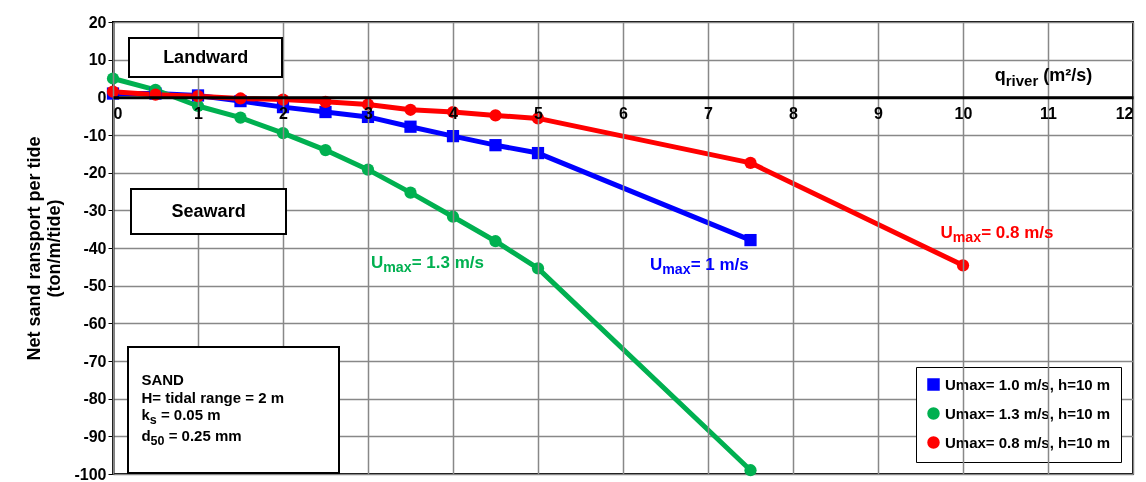 The height and width of the screenshot is (482, 1146). I want to click on annotation: U$_{max}$= 1.3 m/s, so click(427, 265).